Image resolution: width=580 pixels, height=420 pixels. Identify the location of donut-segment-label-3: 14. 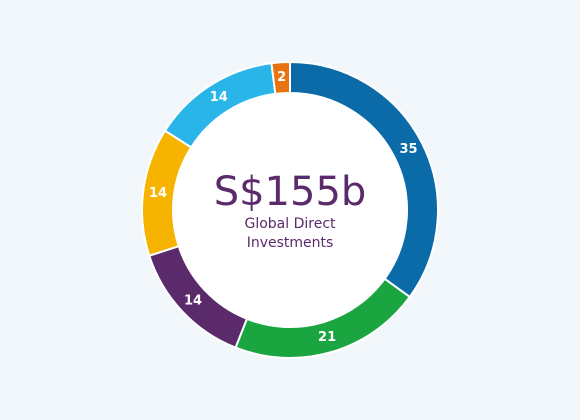
(193, 301).